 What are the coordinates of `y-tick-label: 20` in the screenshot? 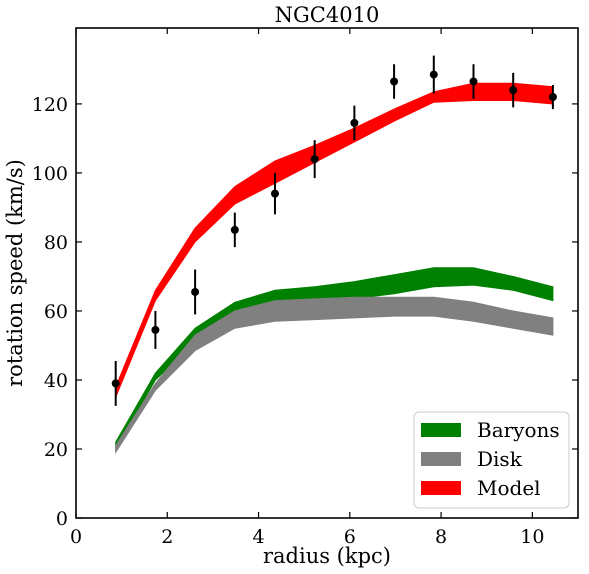 It's located at (56, 450).